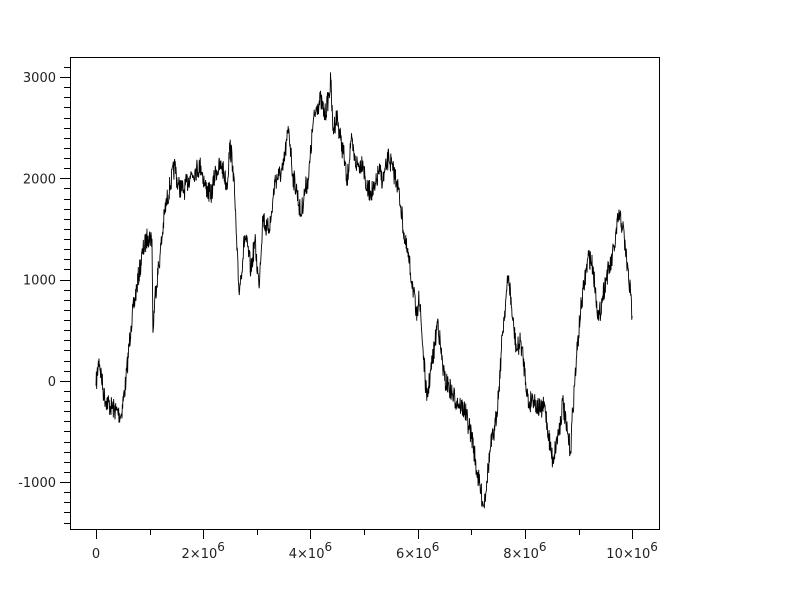  What do you see at coordinates (524, 551) in the screenshot?
I see `x-tick-label: 8×10⁶` at bounding box center [524, 551].